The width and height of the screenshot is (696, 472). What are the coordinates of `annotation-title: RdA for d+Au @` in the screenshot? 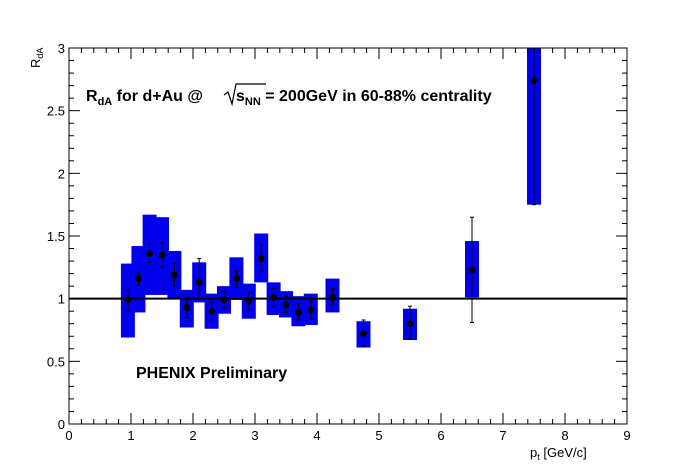 It's located at (144, 98).